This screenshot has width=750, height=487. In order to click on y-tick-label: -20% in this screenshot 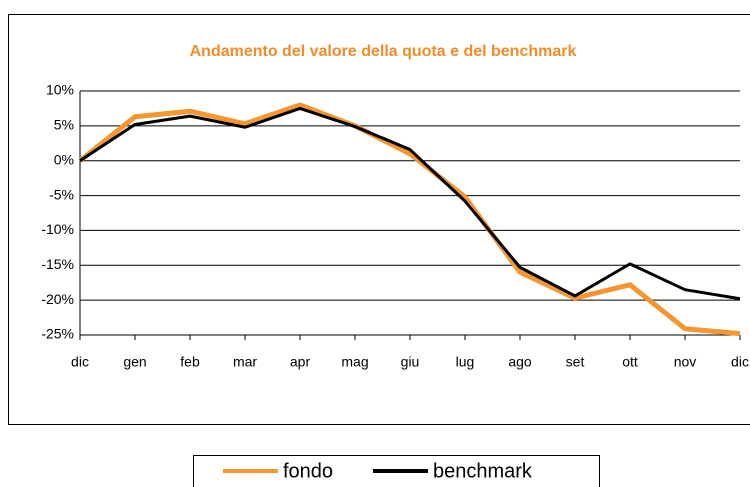, I will do `click(57, 299)`.